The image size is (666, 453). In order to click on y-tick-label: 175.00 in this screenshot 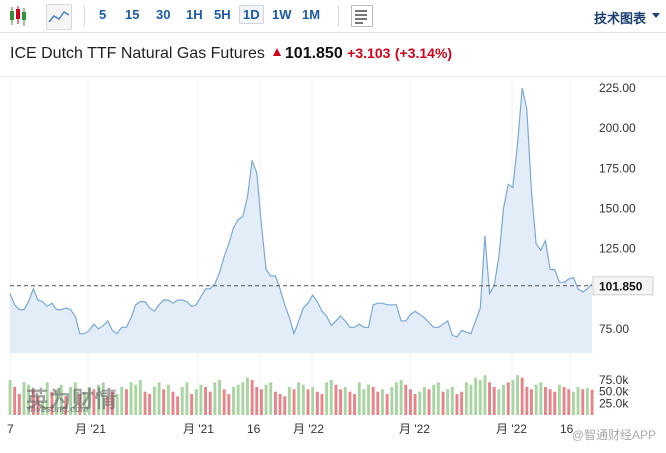, I will do `click(617, 168)`.